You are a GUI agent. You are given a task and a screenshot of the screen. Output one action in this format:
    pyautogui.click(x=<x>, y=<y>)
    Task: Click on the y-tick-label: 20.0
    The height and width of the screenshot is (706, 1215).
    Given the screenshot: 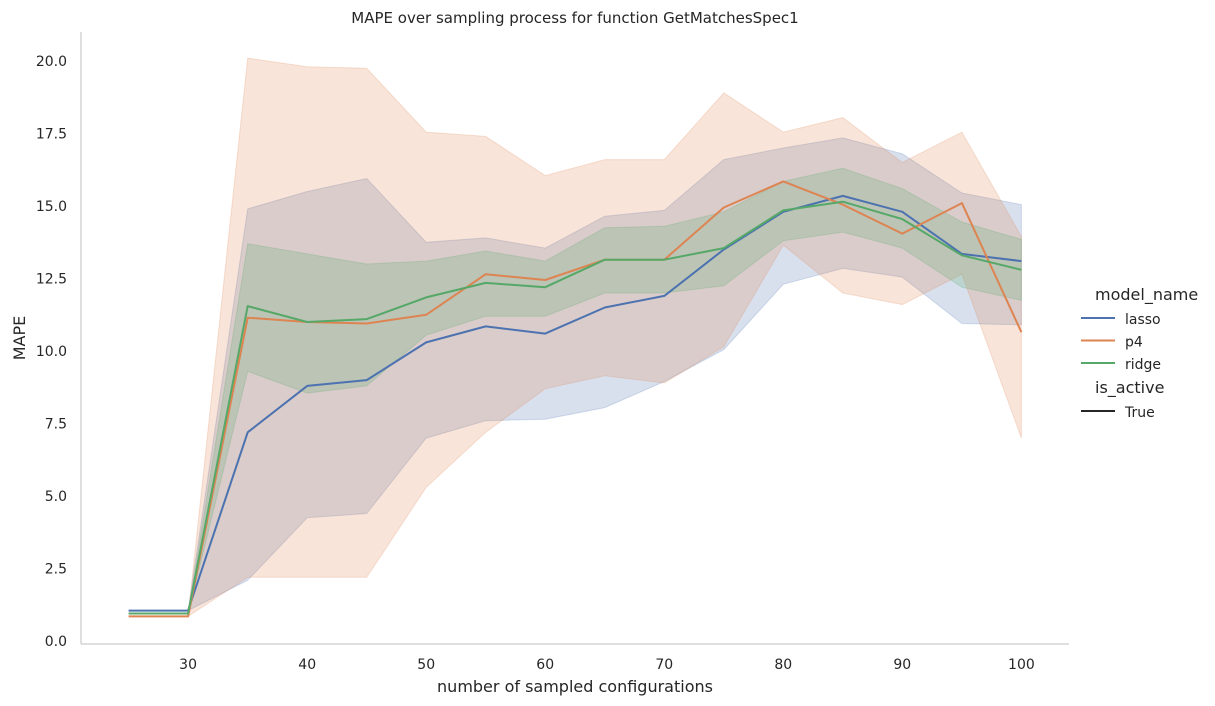 What is the action you would take?
    pyautogui.click(x=51, y=62)
    